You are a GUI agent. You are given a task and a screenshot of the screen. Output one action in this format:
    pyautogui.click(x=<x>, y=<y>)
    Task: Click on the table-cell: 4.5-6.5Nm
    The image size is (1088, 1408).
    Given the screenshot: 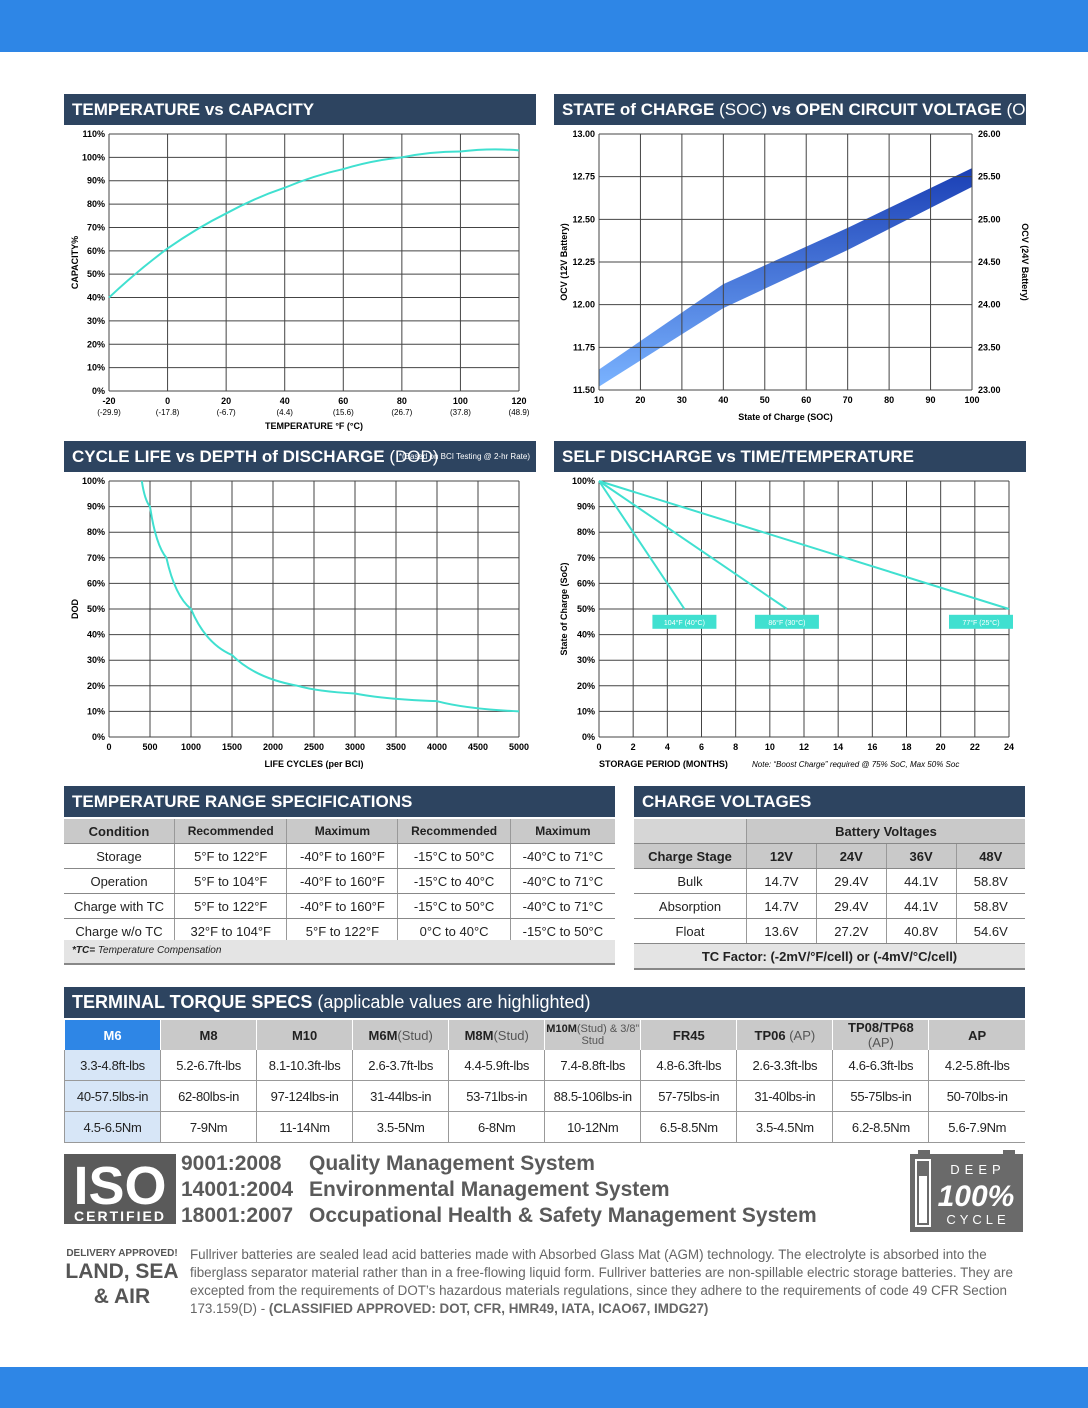 What is the action you would take?
    pyautogui.click(x=112, y=1127)
    